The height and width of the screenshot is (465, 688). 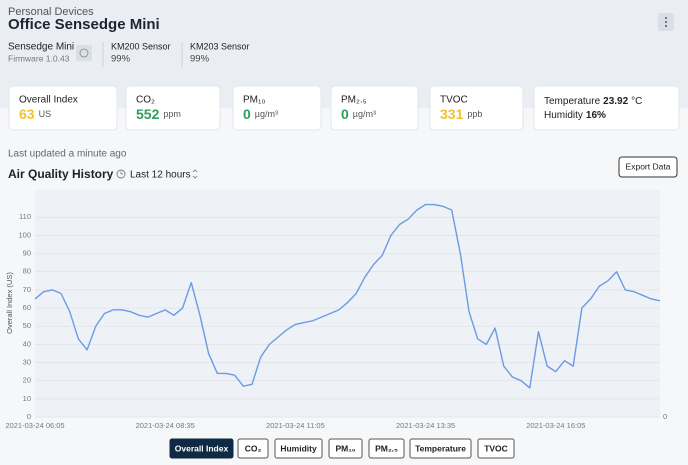 I want to click on firmware: Firmware 1.0.43, so click(x=39, y=58).